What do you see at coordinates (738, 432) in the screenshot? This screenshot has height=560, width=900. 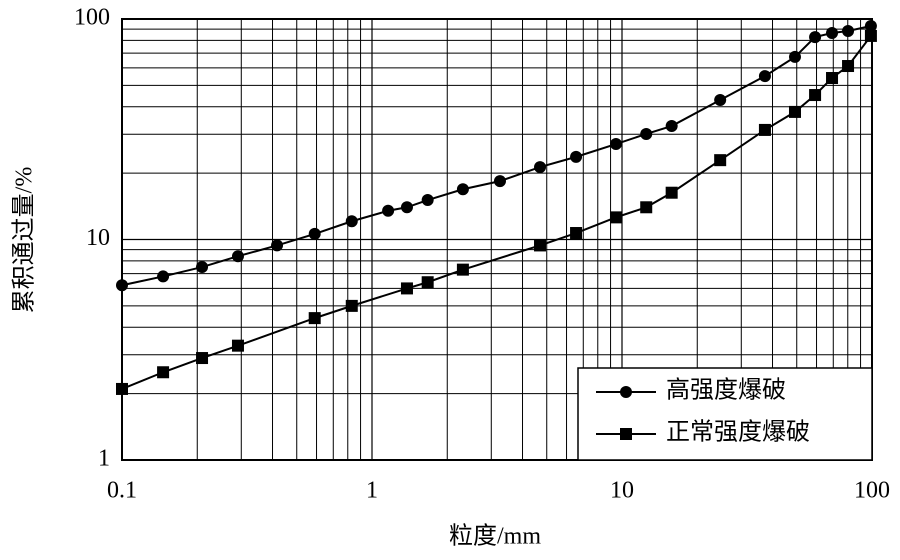 I see `legend-label: 正常强度爆破` at bounding box center [738, 432].